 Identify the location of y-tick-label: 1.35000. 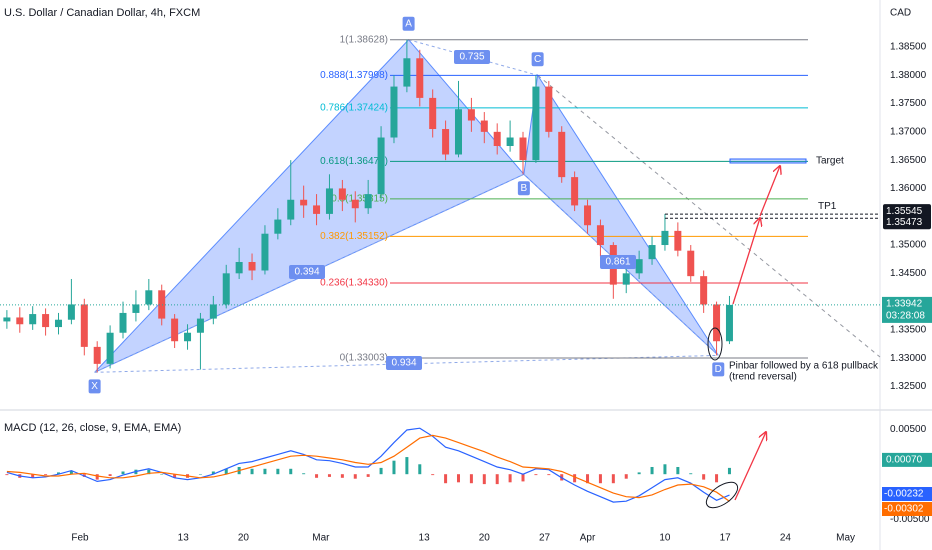
(908, 245).